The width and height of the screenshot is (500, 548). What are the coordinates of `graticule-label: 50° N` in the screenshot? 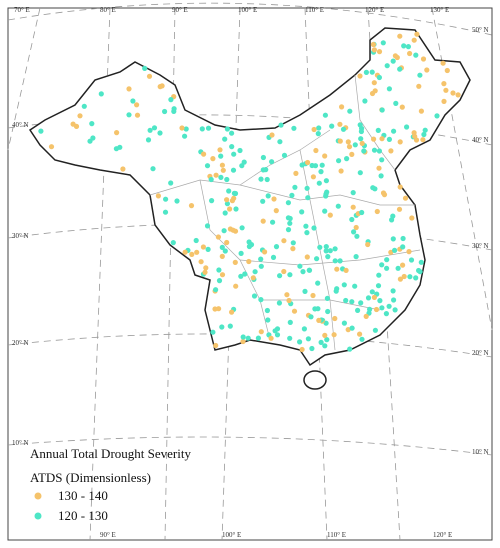 It's located at (480, 30).